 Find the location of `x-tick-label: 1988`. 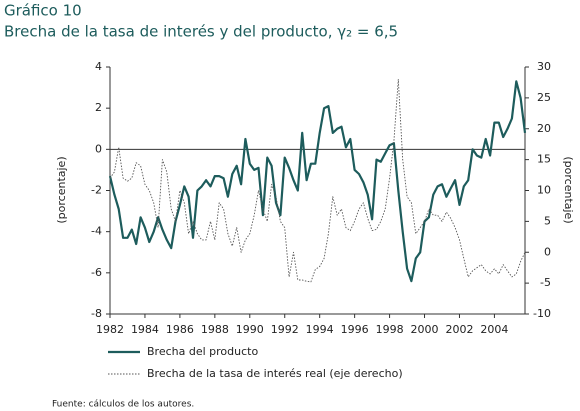

x-tick-label: 1988 is located at coordinates (215, 329).